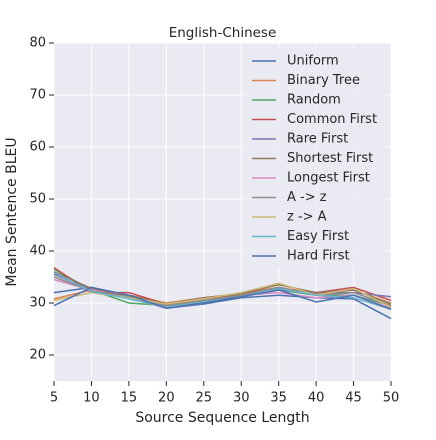 This screenshot has height=440, width=436. I want to click on legend-label: z -> A, so click(307, 217).